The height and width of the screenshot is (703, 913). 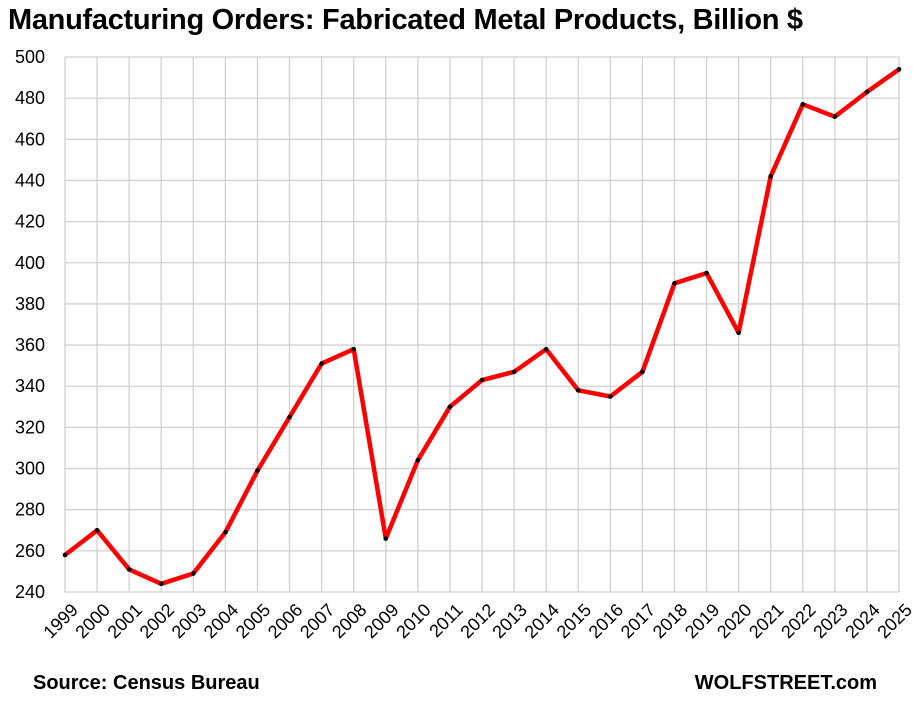 I want to click on x-tick-label: 2013, so click(x=509, y=621).